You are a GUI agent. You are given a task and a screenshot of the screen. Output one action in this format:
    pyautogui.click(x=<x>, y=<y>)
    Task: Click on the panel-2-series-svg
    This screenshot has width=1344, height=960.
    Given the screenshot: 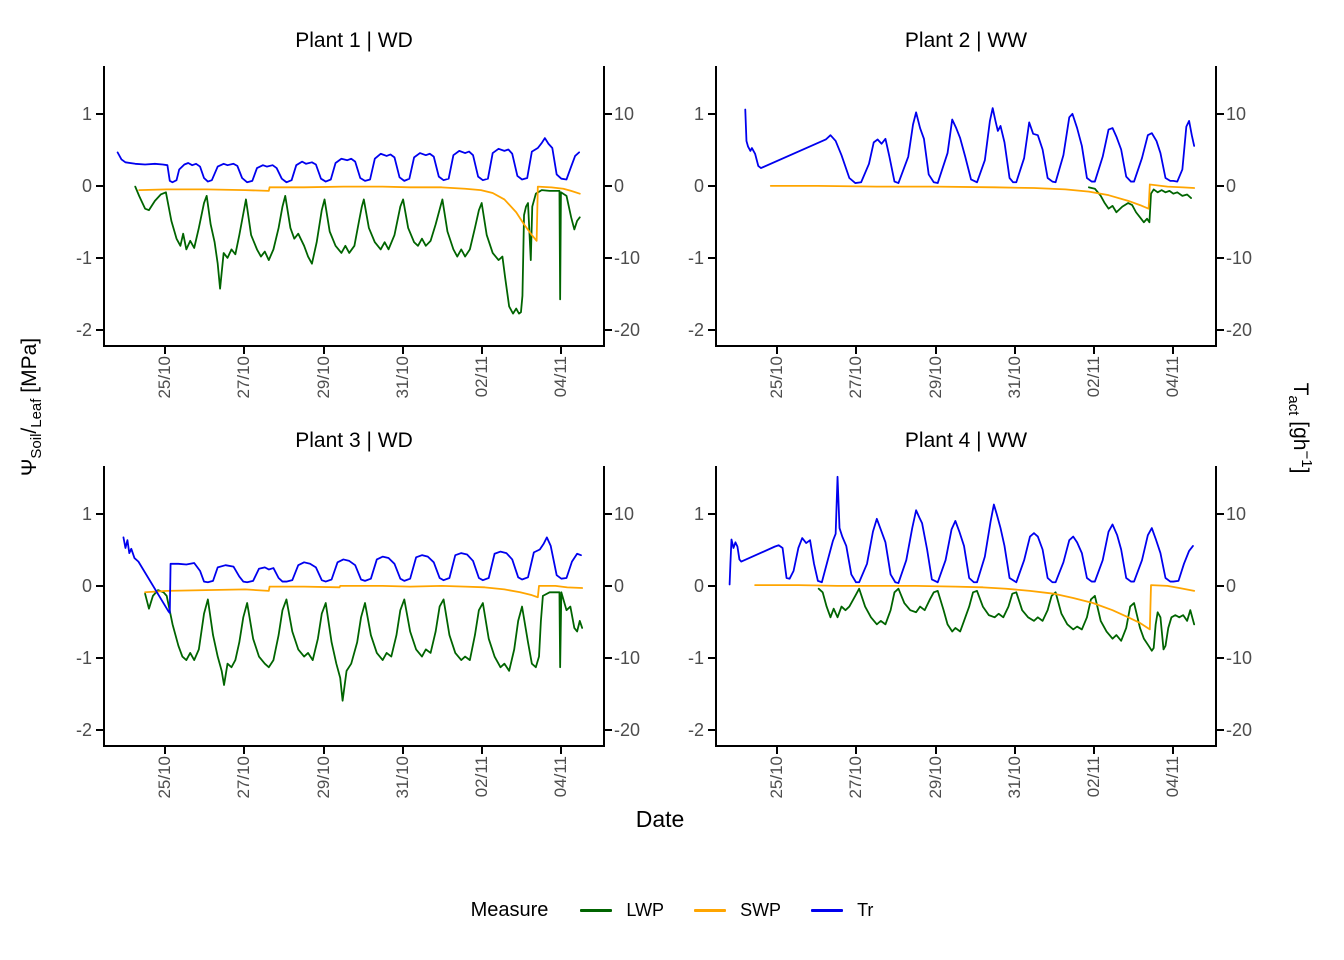 What is the action you would take?
    pyautogui.click(x=970, y=165)
    